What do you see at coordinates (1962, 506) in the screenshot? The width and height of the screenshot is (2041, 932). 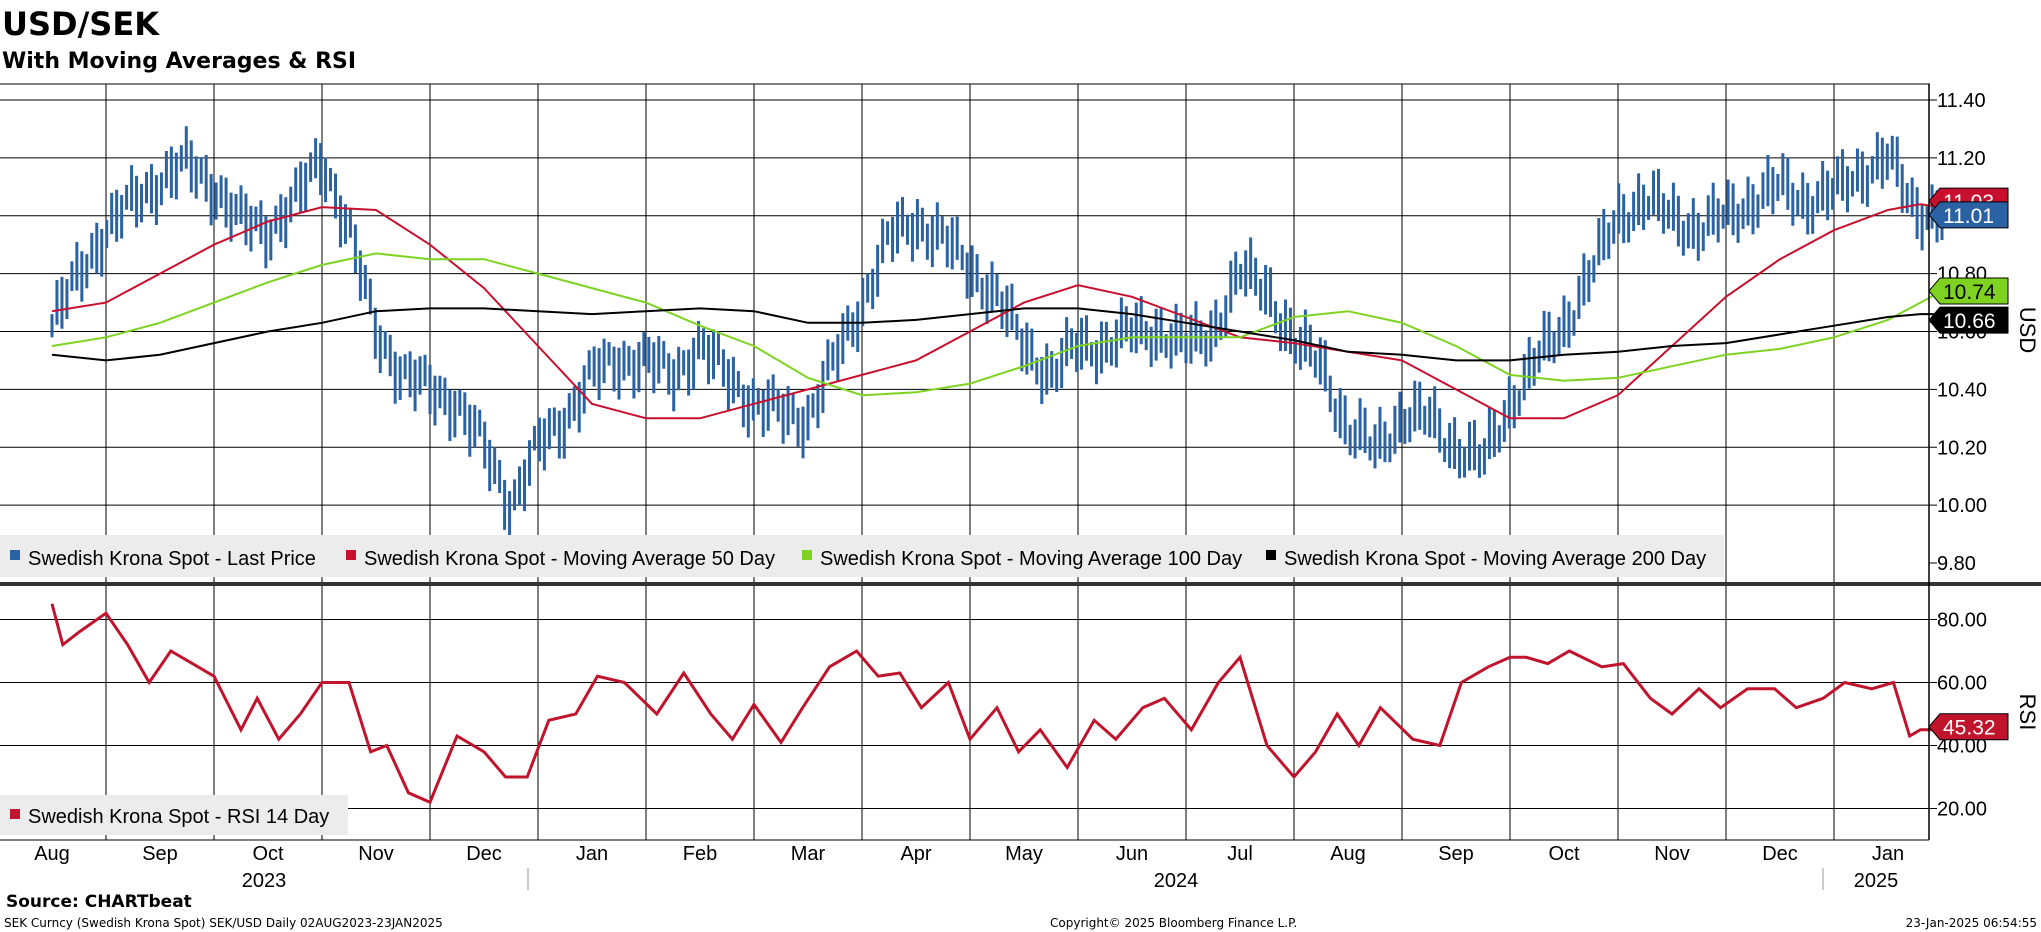 I see `price-tick-label: 10.00` at bounding box center [1962, 506].